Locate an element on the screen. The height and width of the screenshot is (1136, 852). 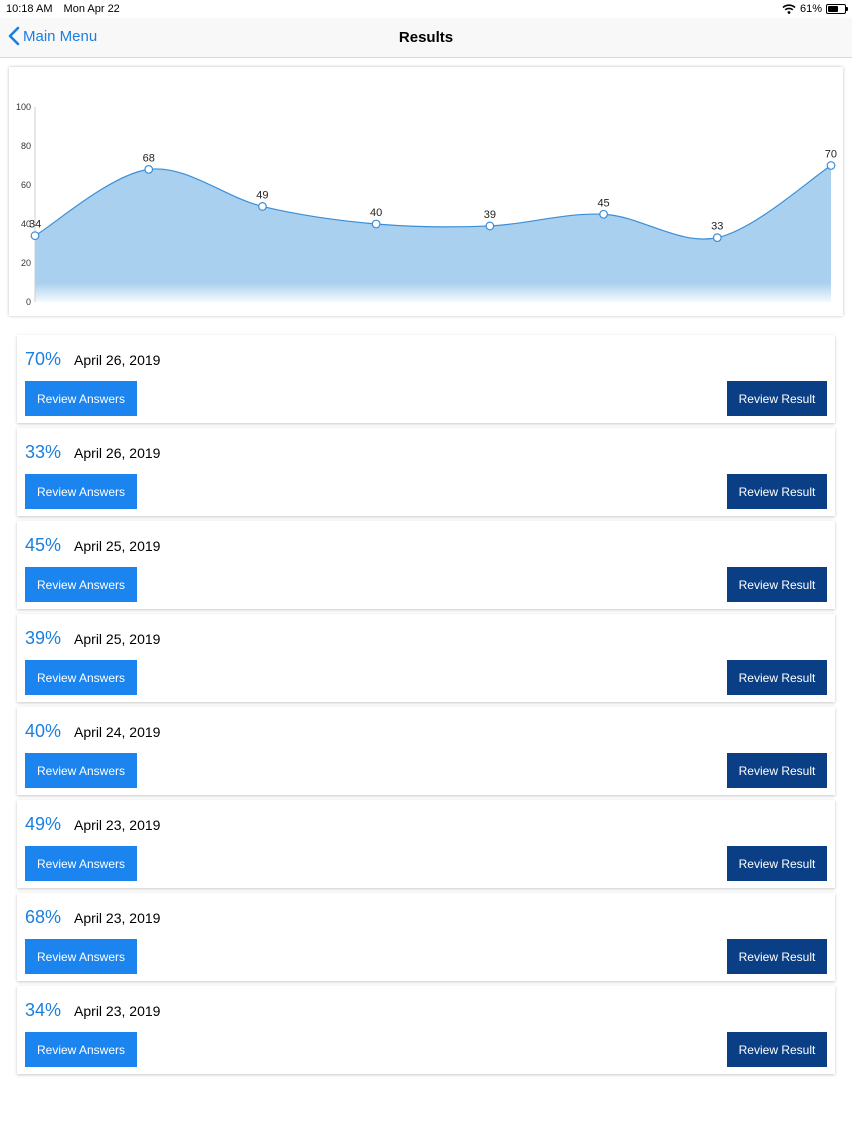
battery-icon is located at coordinates (837, 9).